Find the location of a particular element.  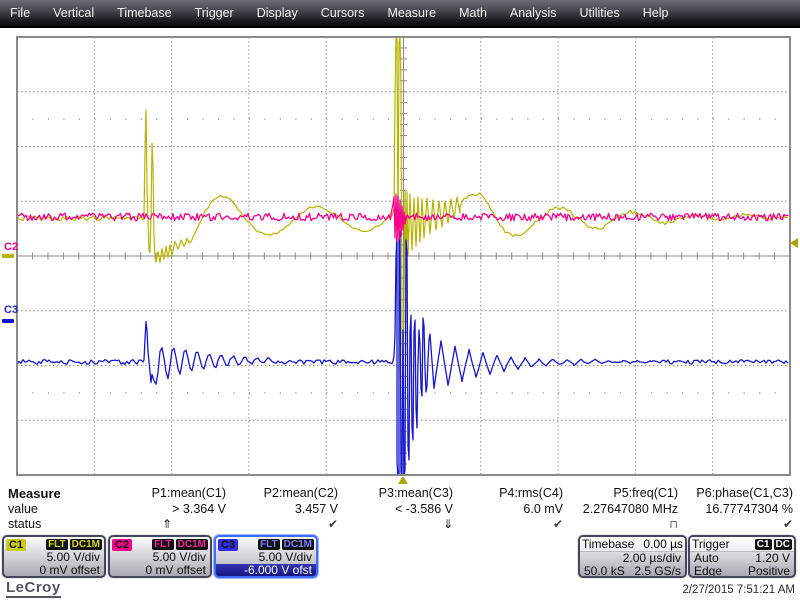

measure-table-title: Measure is located at coordinates (34, 493).